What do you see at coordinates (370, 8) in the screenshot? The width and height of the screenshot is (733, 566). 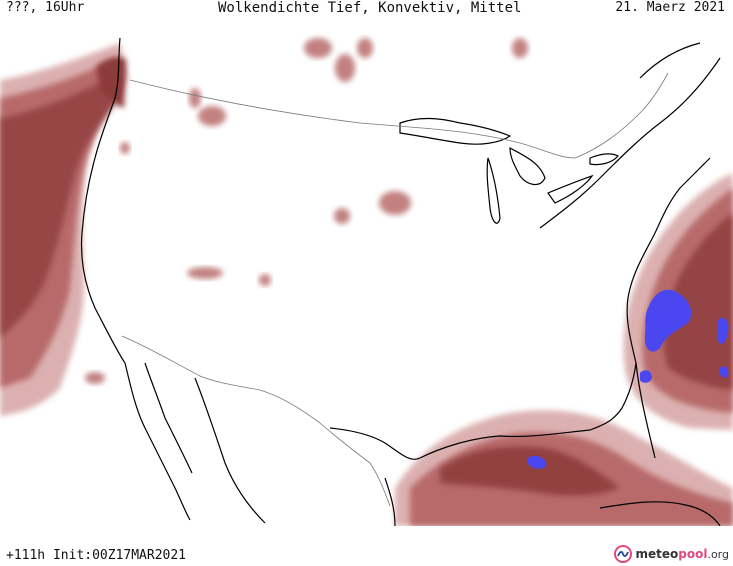 I see `map-title: Wolkendichte Tief, Konvektiv, Mittel` at bounding box center [370, 8].